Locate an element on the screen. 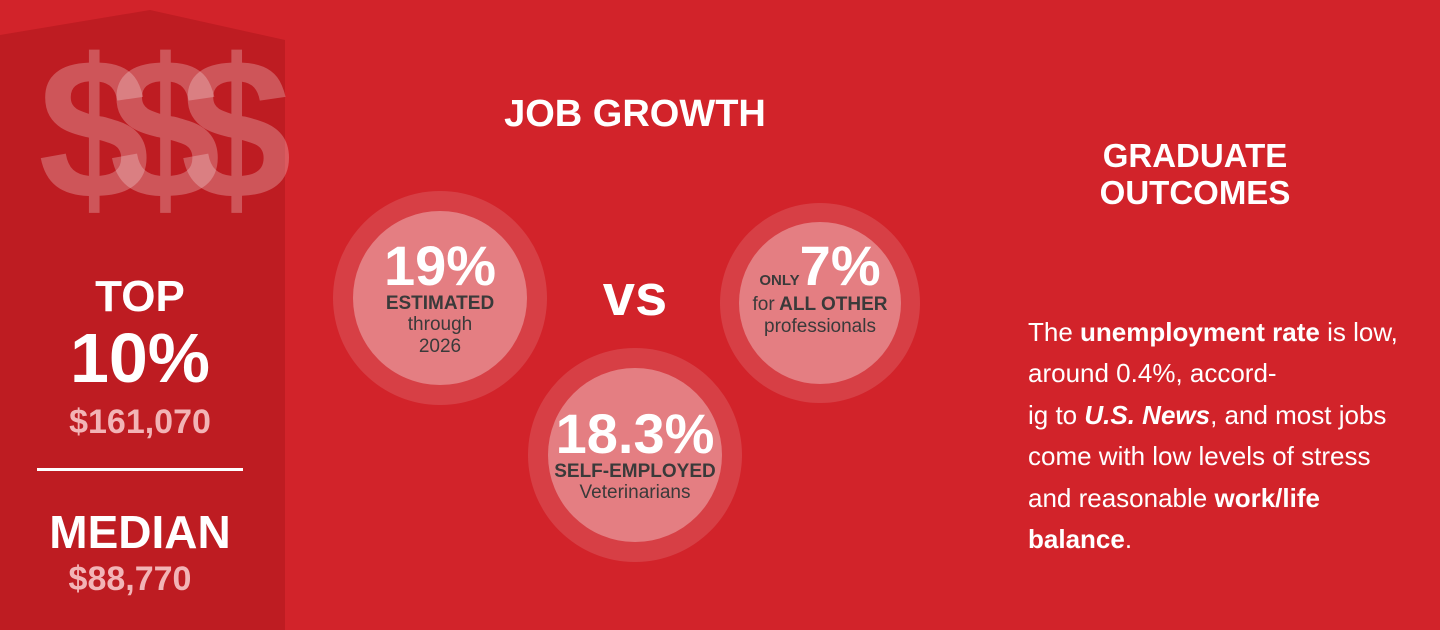 The width and height of the screenshot is (1440, 630). label: SELF-EMPLOYED is located at coordinates (635, 471).